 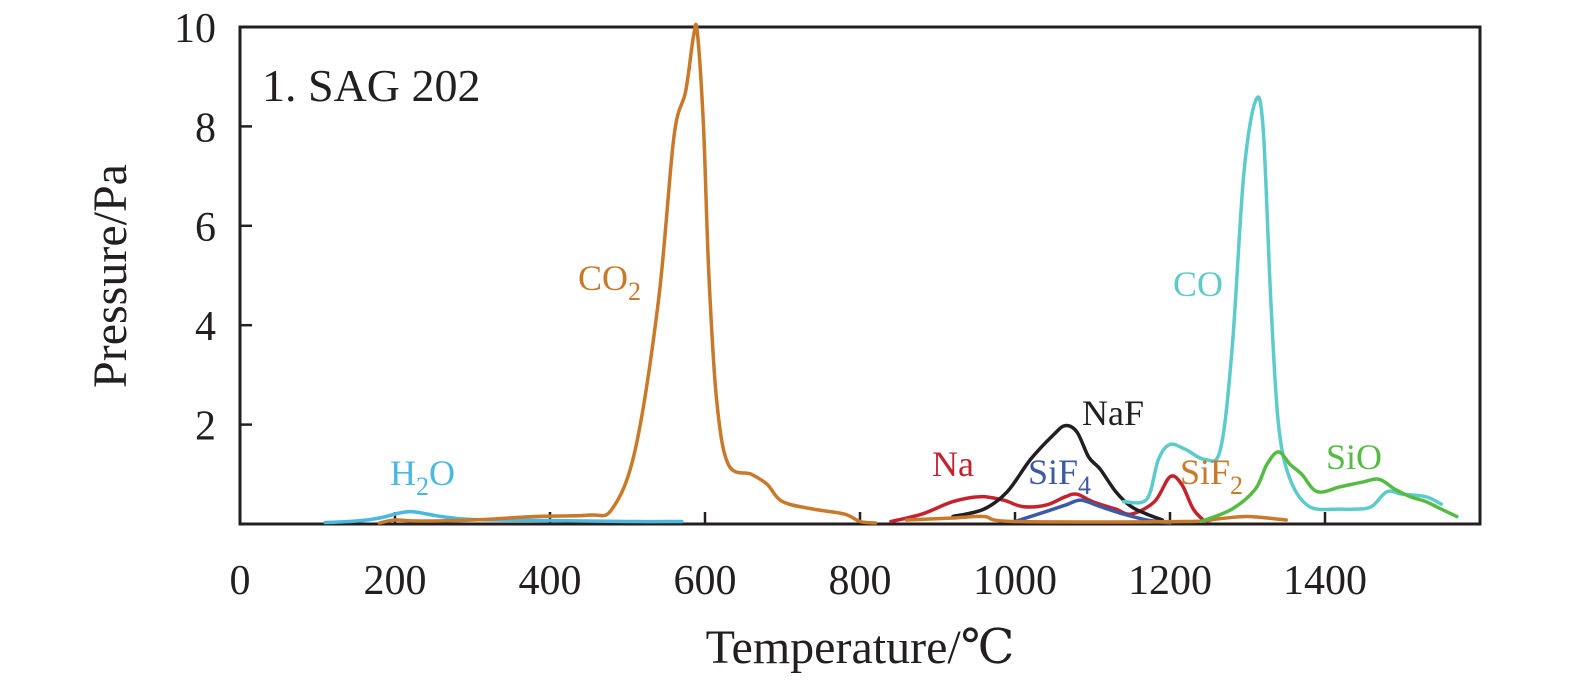 What do you see at coordinates (1329, 487) in the screenshot?
I see `series-line-sio` at bounding box center [1329, 487].